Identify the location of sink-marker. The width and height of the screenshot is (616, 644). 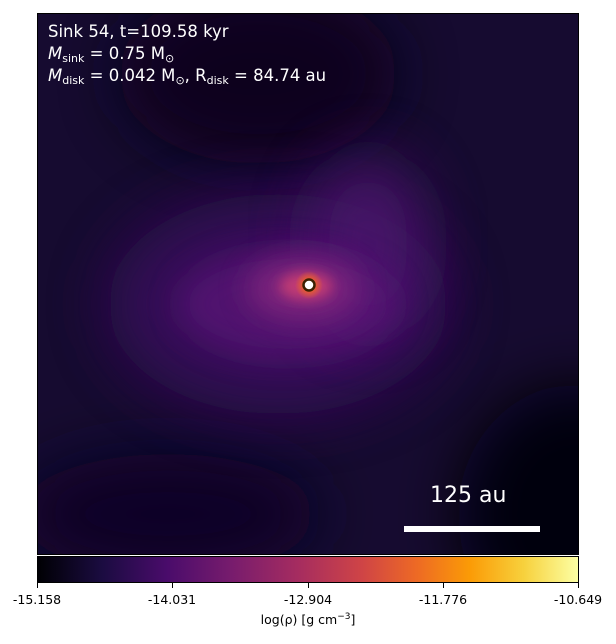
(309, 285).